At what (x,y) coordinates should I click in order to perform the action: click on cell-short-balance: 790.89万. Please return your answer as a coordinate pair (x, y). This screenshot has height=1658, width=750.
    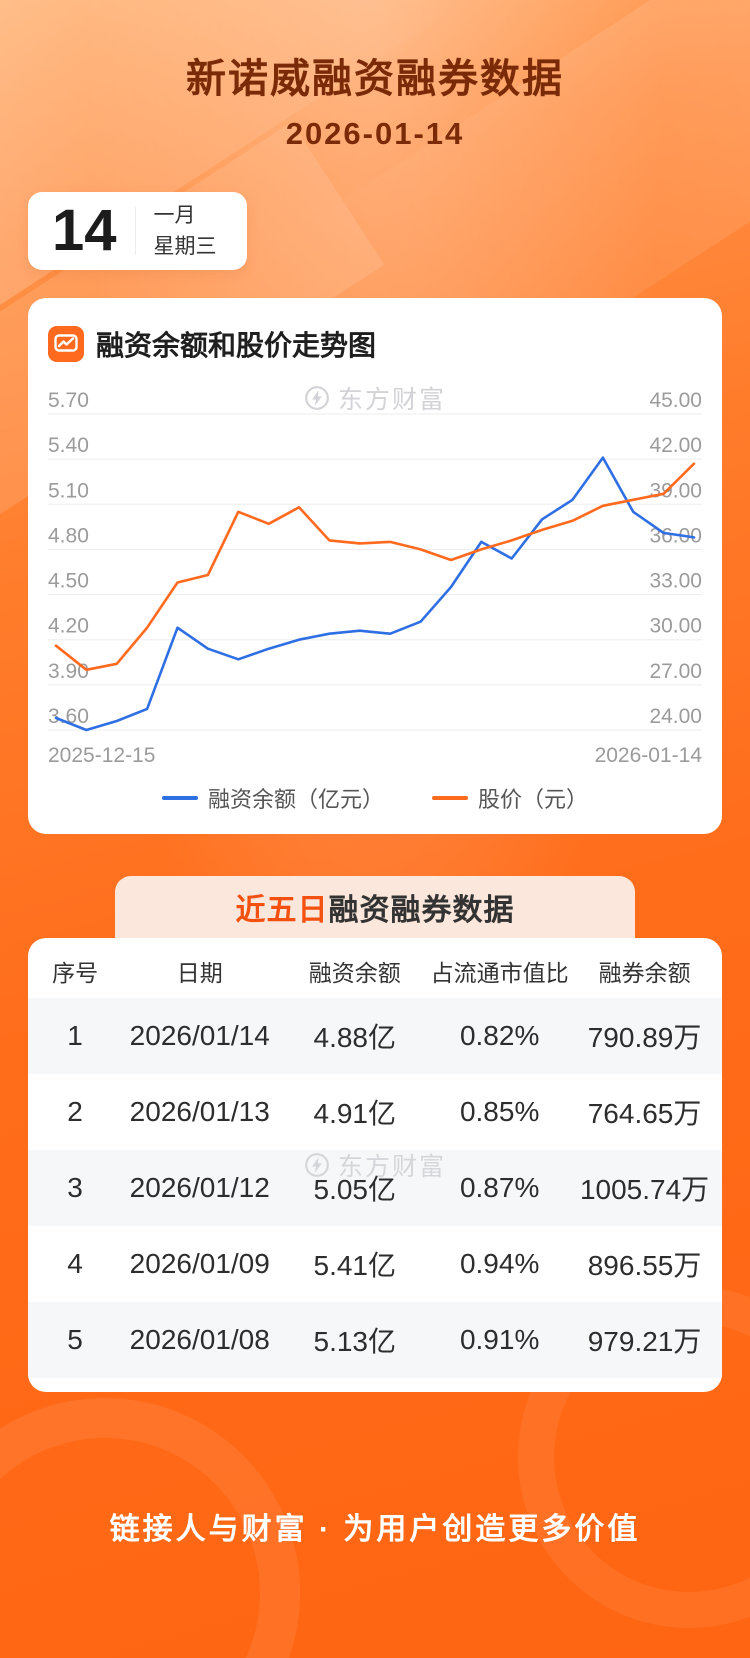
    Looking at the image, I should click on (644, 1037).